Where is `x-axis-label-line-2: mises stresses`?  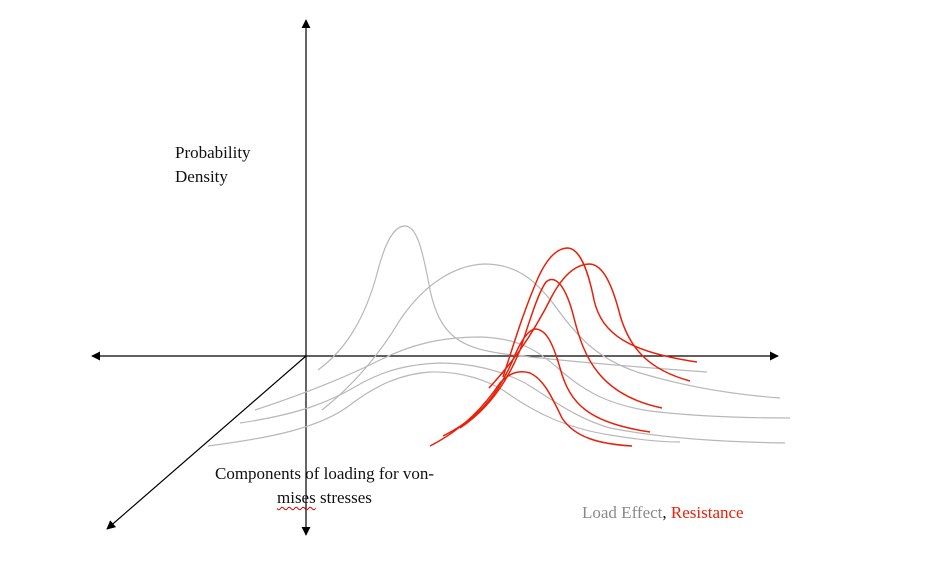 x-axis-label-line-2: mises stresses is located at coordinates (324, 498).